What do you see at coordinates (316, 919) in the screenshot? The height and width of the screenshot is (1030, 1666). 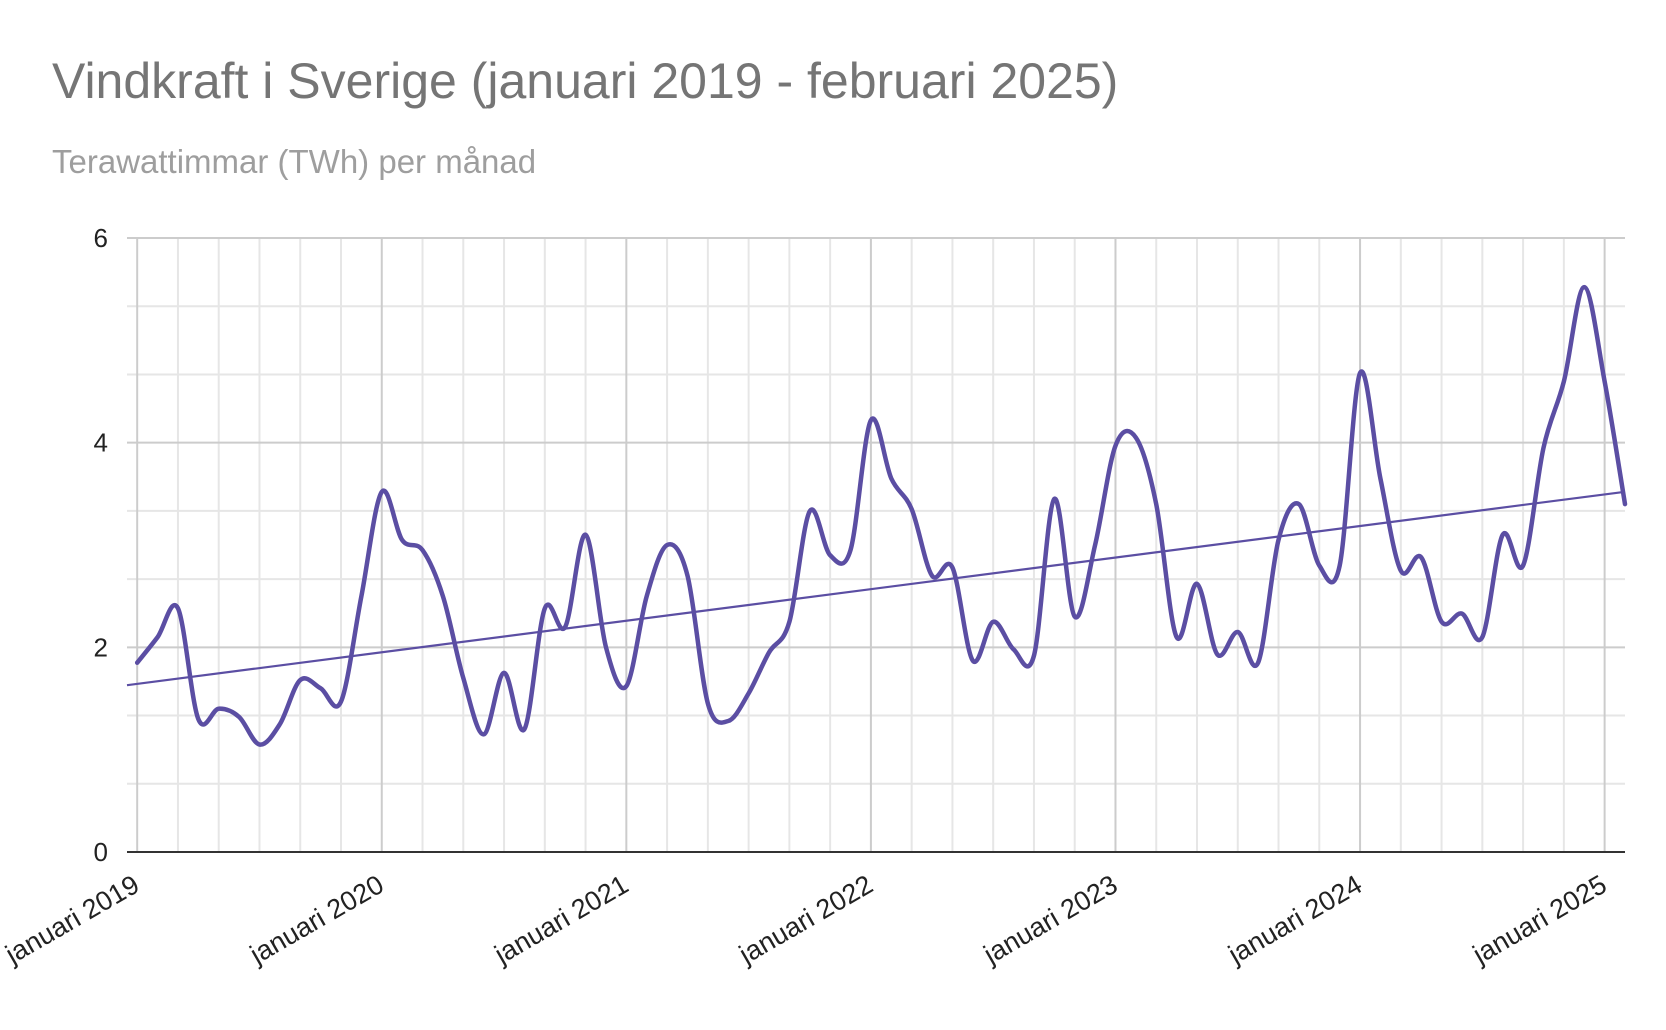 I see `x-tick-label: januari 2020` at bounding box center [316, 919].